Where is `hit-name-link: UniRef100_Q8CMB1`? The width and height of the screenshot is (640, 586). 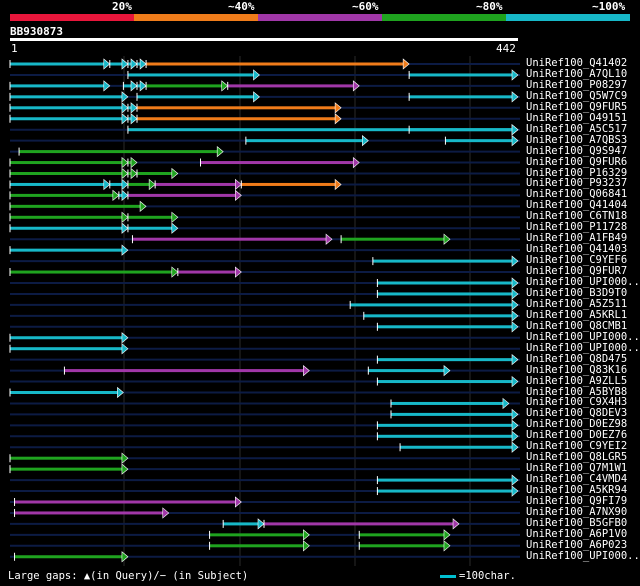 hit-name-link: UniRef100_Q8CMB1 is located at coordinates (577, 325).